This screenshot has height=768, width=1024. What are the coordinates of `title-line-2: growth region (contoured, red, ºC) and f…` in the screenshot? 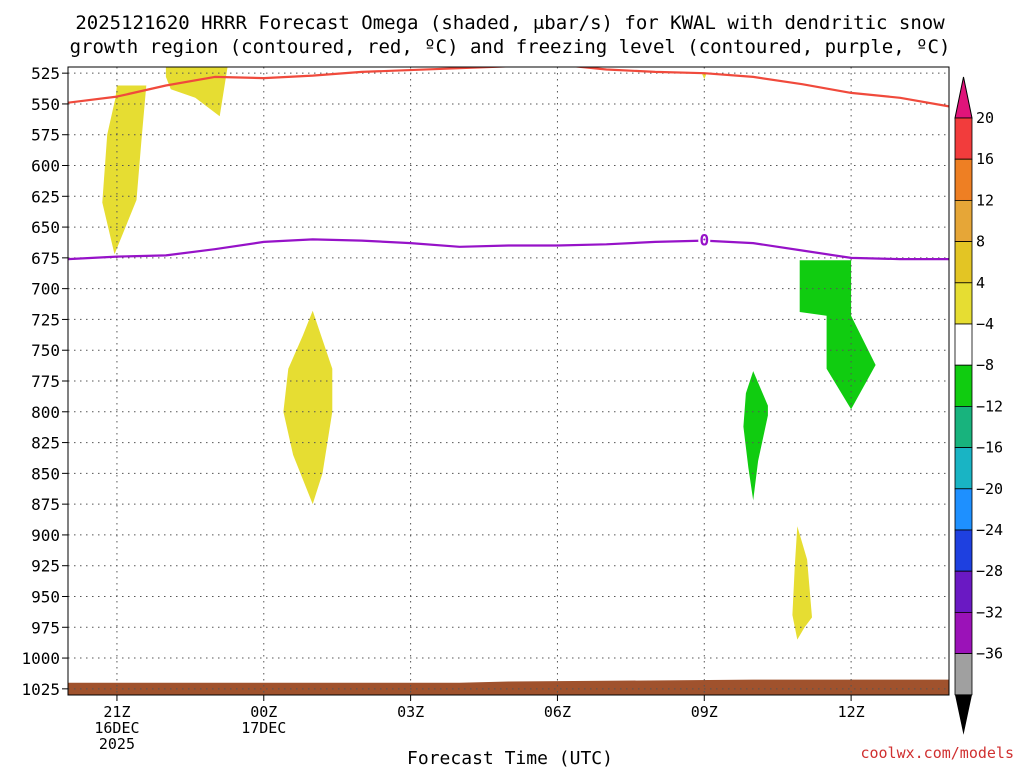 It's located at (510, 47).